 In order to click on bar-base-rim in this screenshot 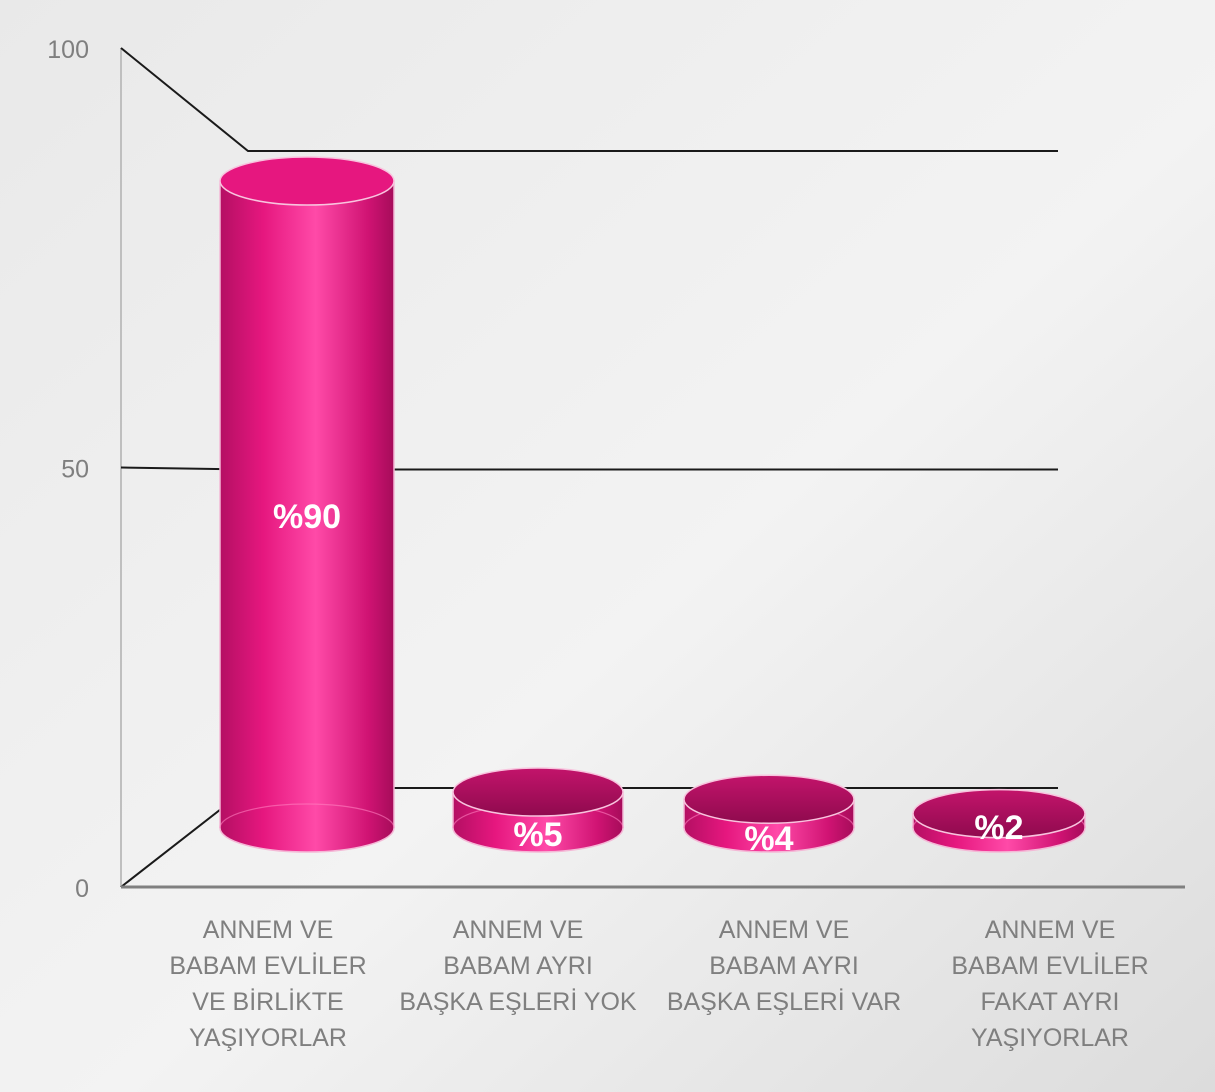, I will do `click(307, 816)`.